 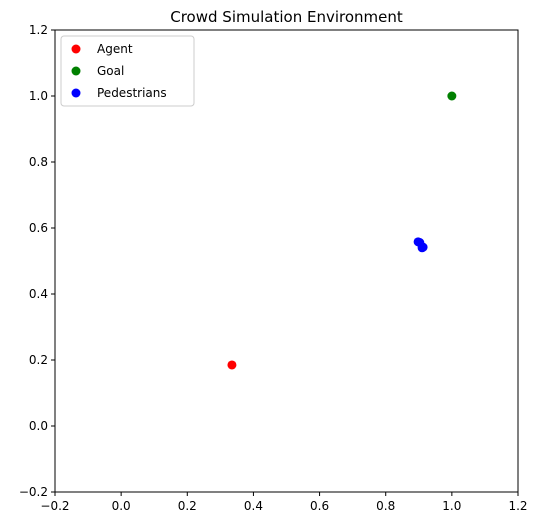 I want to click on legend-marker-agent, so click(x=76, y=49).